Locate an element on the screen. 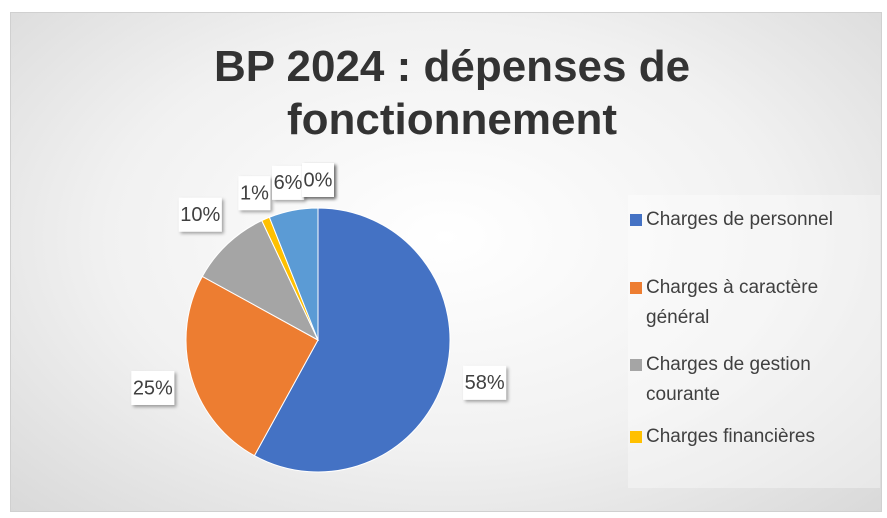 The image size is (887, 518). legend-item: Charges de gestion courante is located at coordinates (758, 380).